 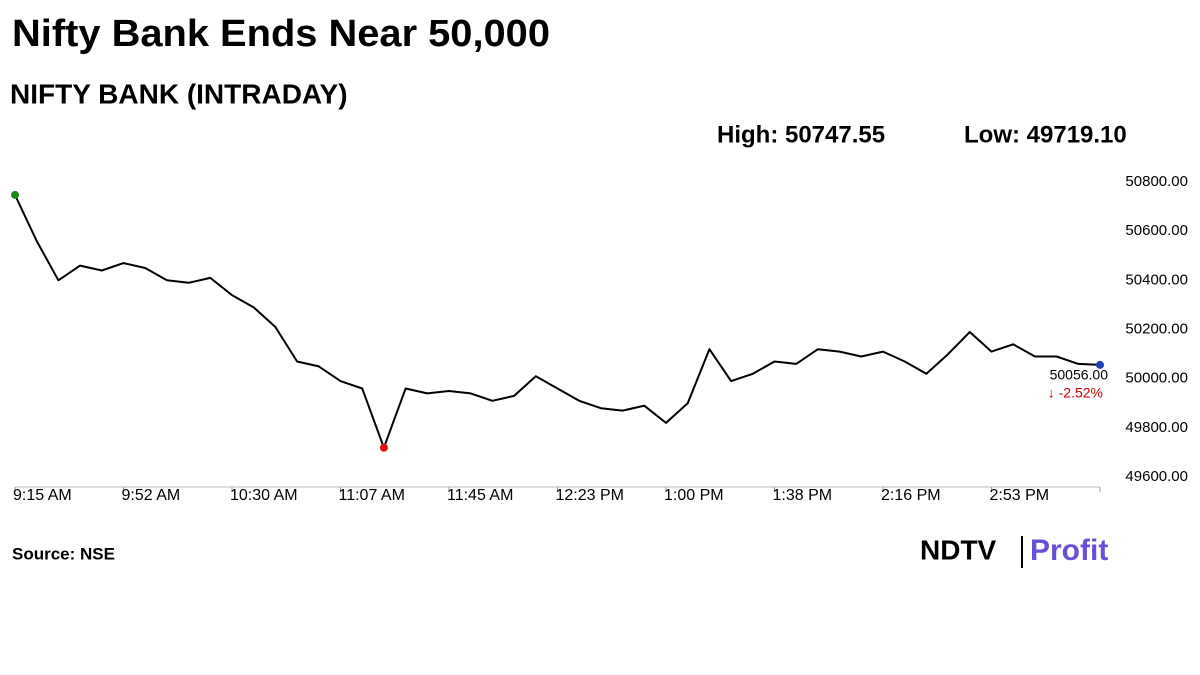 I want to click on x-tick-label: 12:23 PM, so click(x=590, y=495).